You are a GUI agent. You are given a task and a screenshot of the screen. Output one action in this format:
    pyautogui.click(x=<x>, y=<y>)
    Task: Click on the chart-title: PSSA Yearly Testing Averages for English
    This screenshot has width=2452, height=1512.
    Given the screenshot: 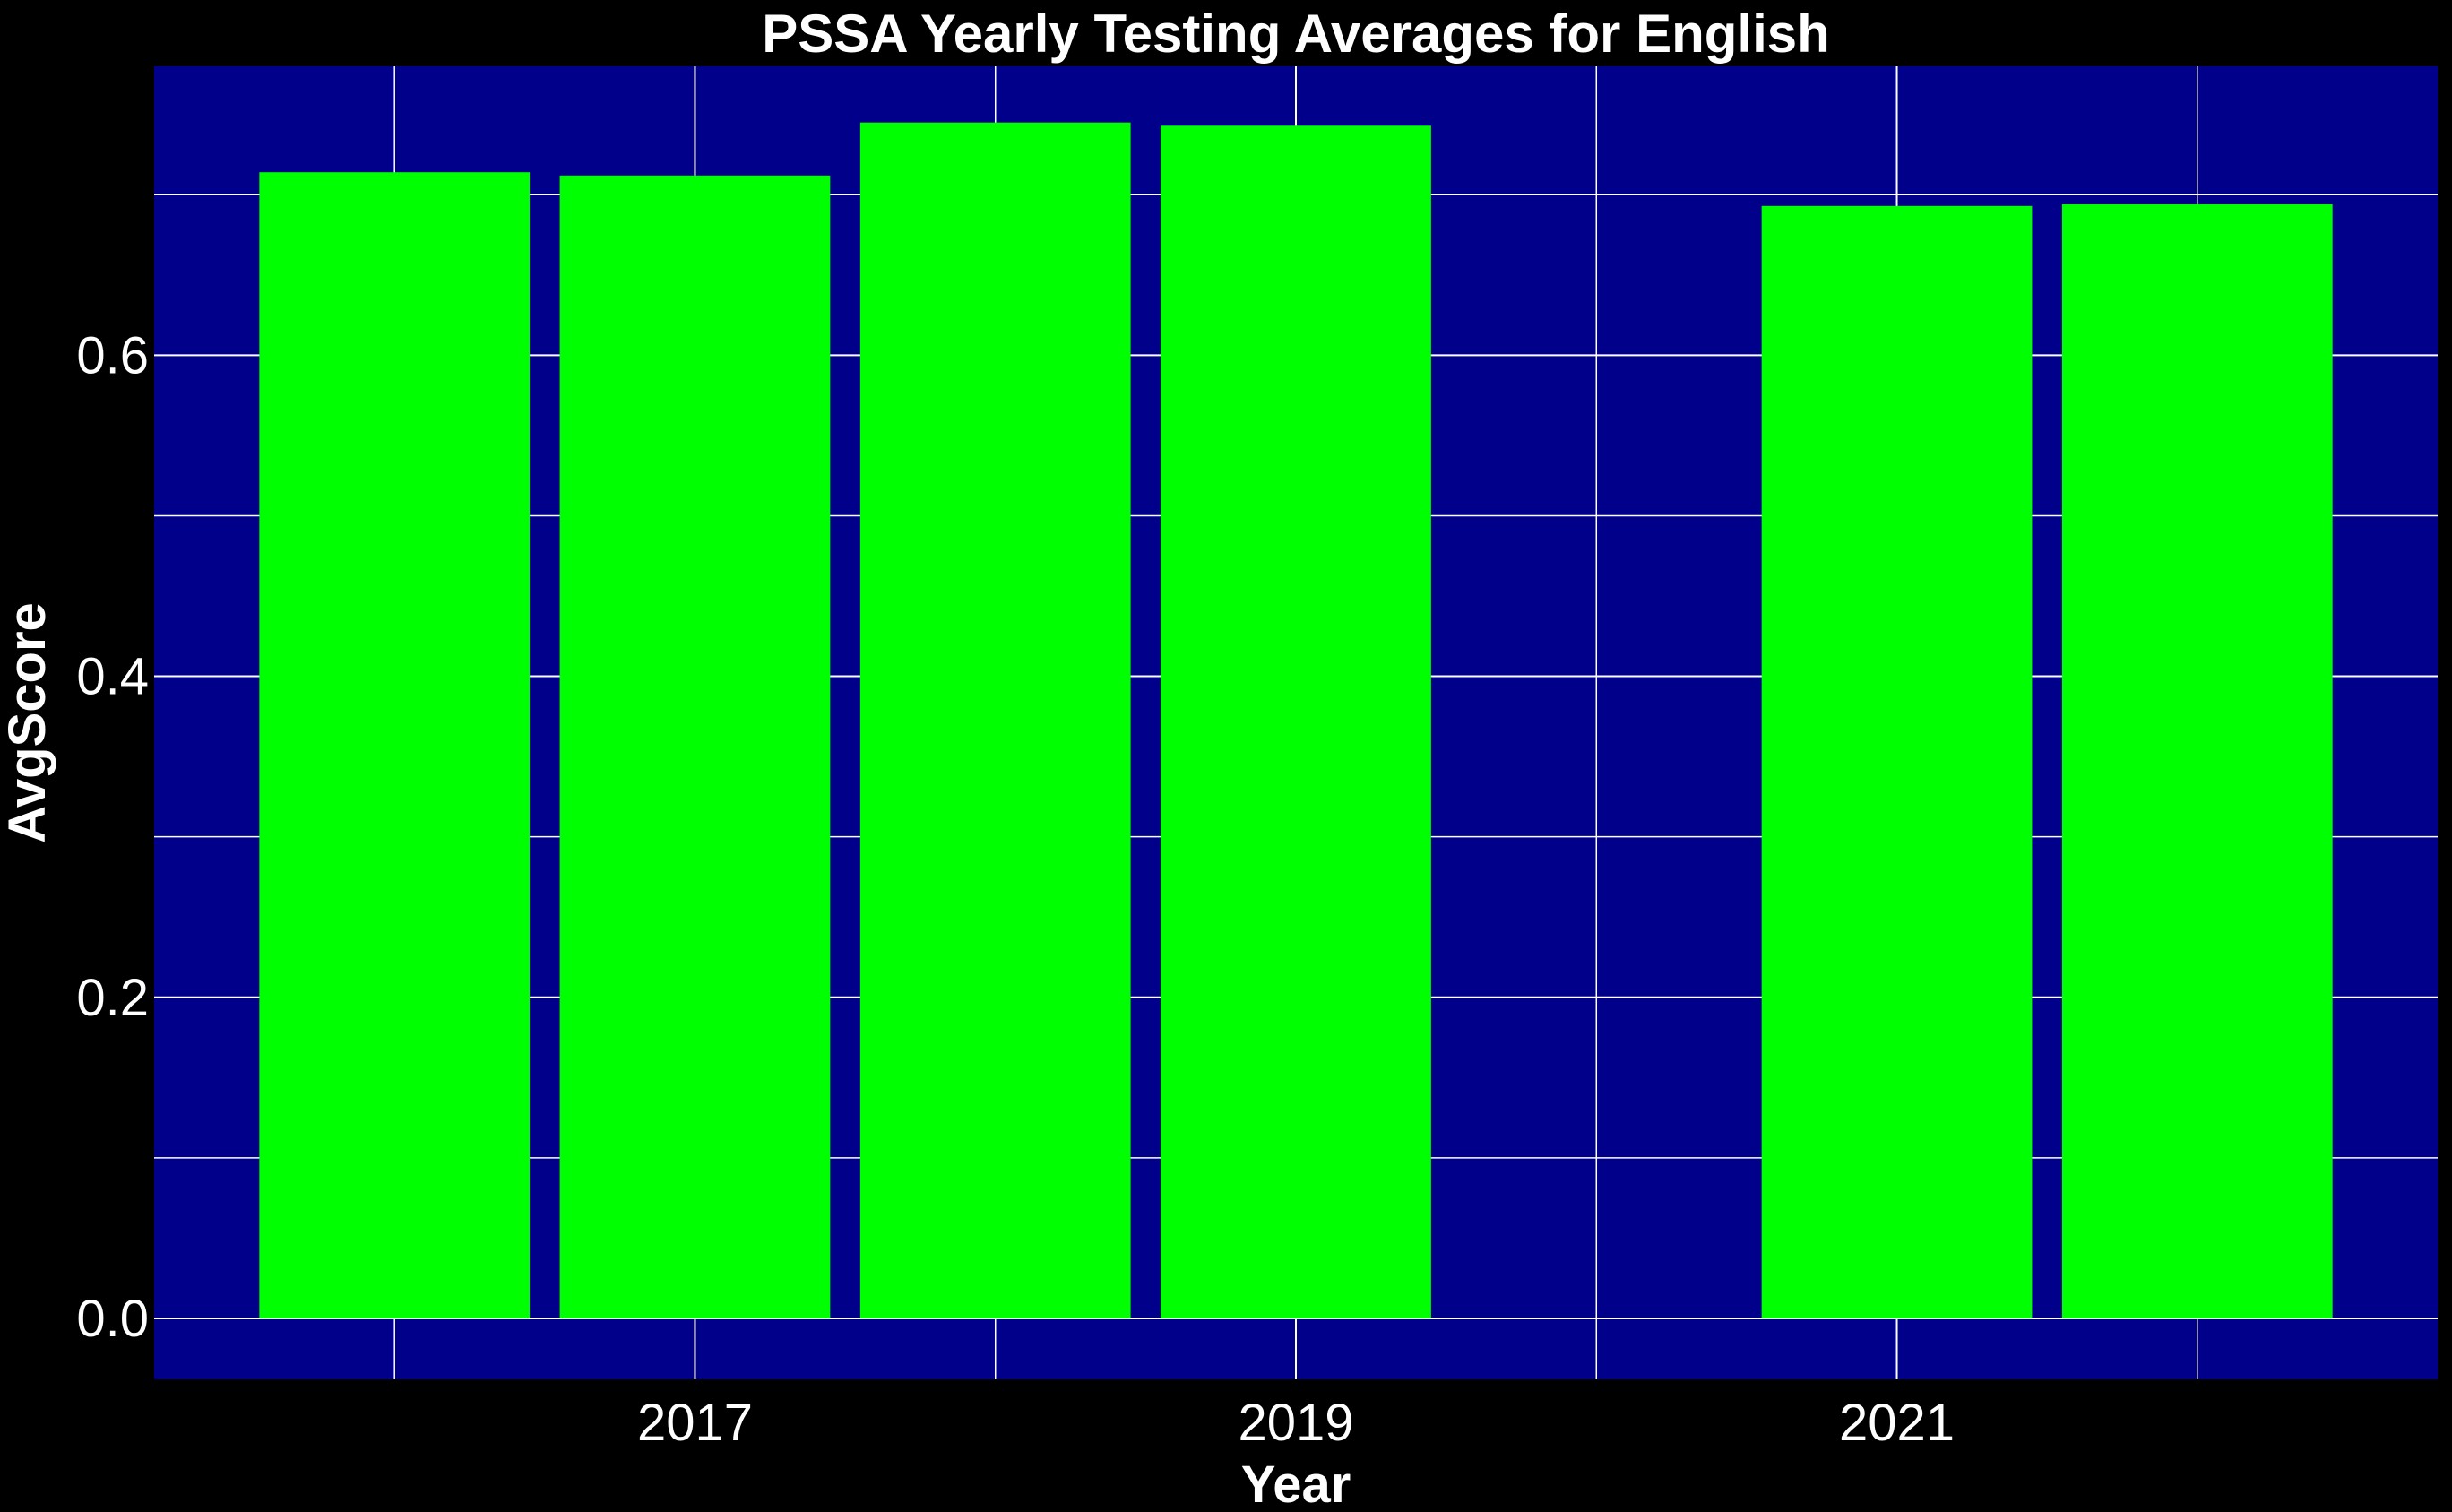 What is the action you would take?
    pyautogui.click(x=1296, y=34)
    